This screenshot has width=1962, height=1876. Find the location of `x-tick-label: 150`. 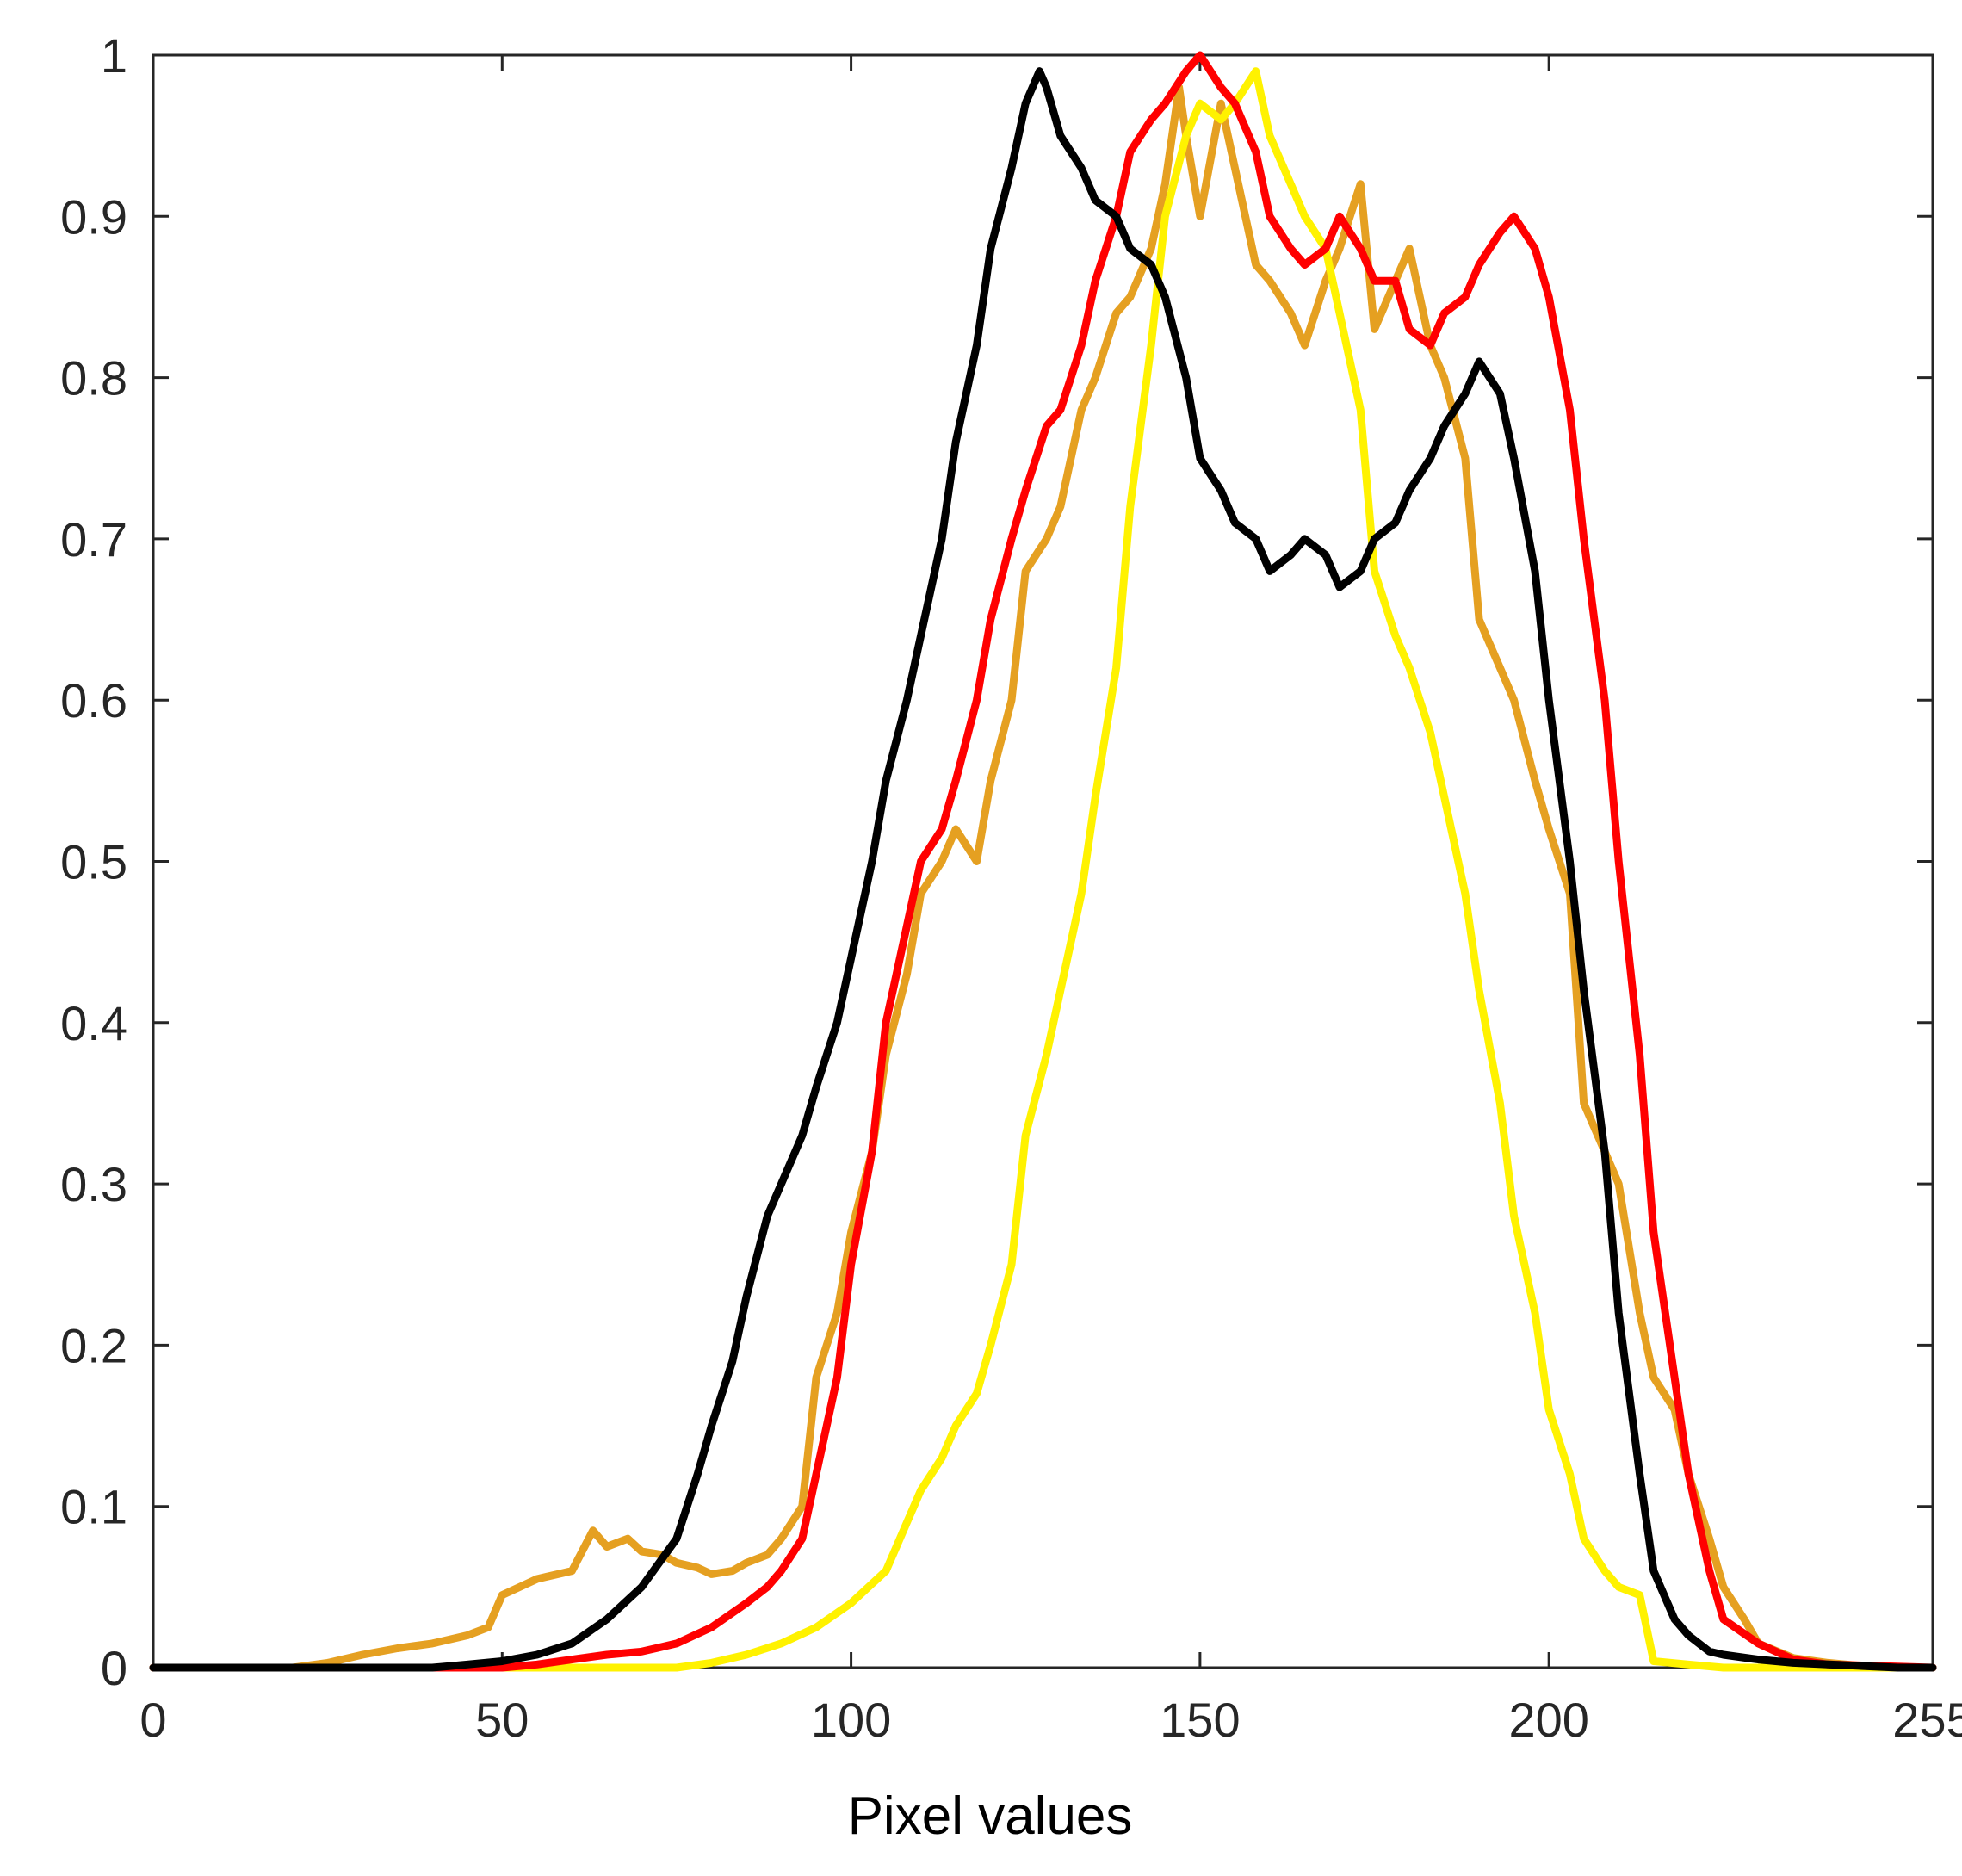

x-tick-label: 150 is located at coordinates (1200, 1720).